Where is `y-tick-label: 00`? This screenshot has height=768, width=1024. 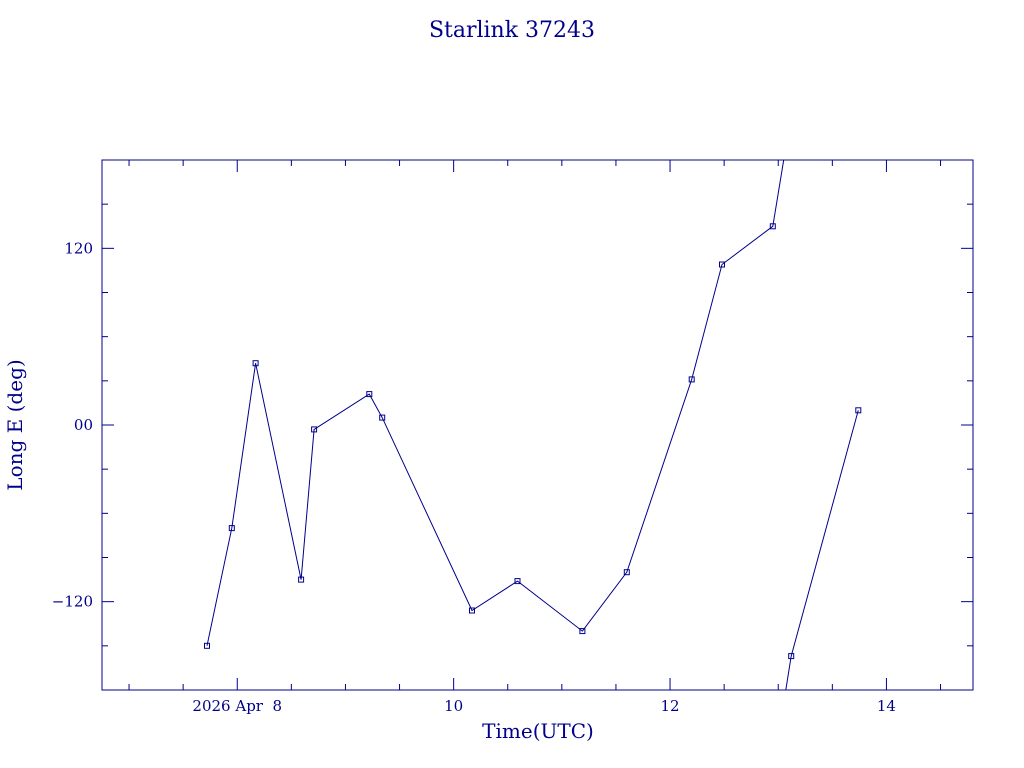
y-tick-label: 00 is located at coordinates (83, 425).